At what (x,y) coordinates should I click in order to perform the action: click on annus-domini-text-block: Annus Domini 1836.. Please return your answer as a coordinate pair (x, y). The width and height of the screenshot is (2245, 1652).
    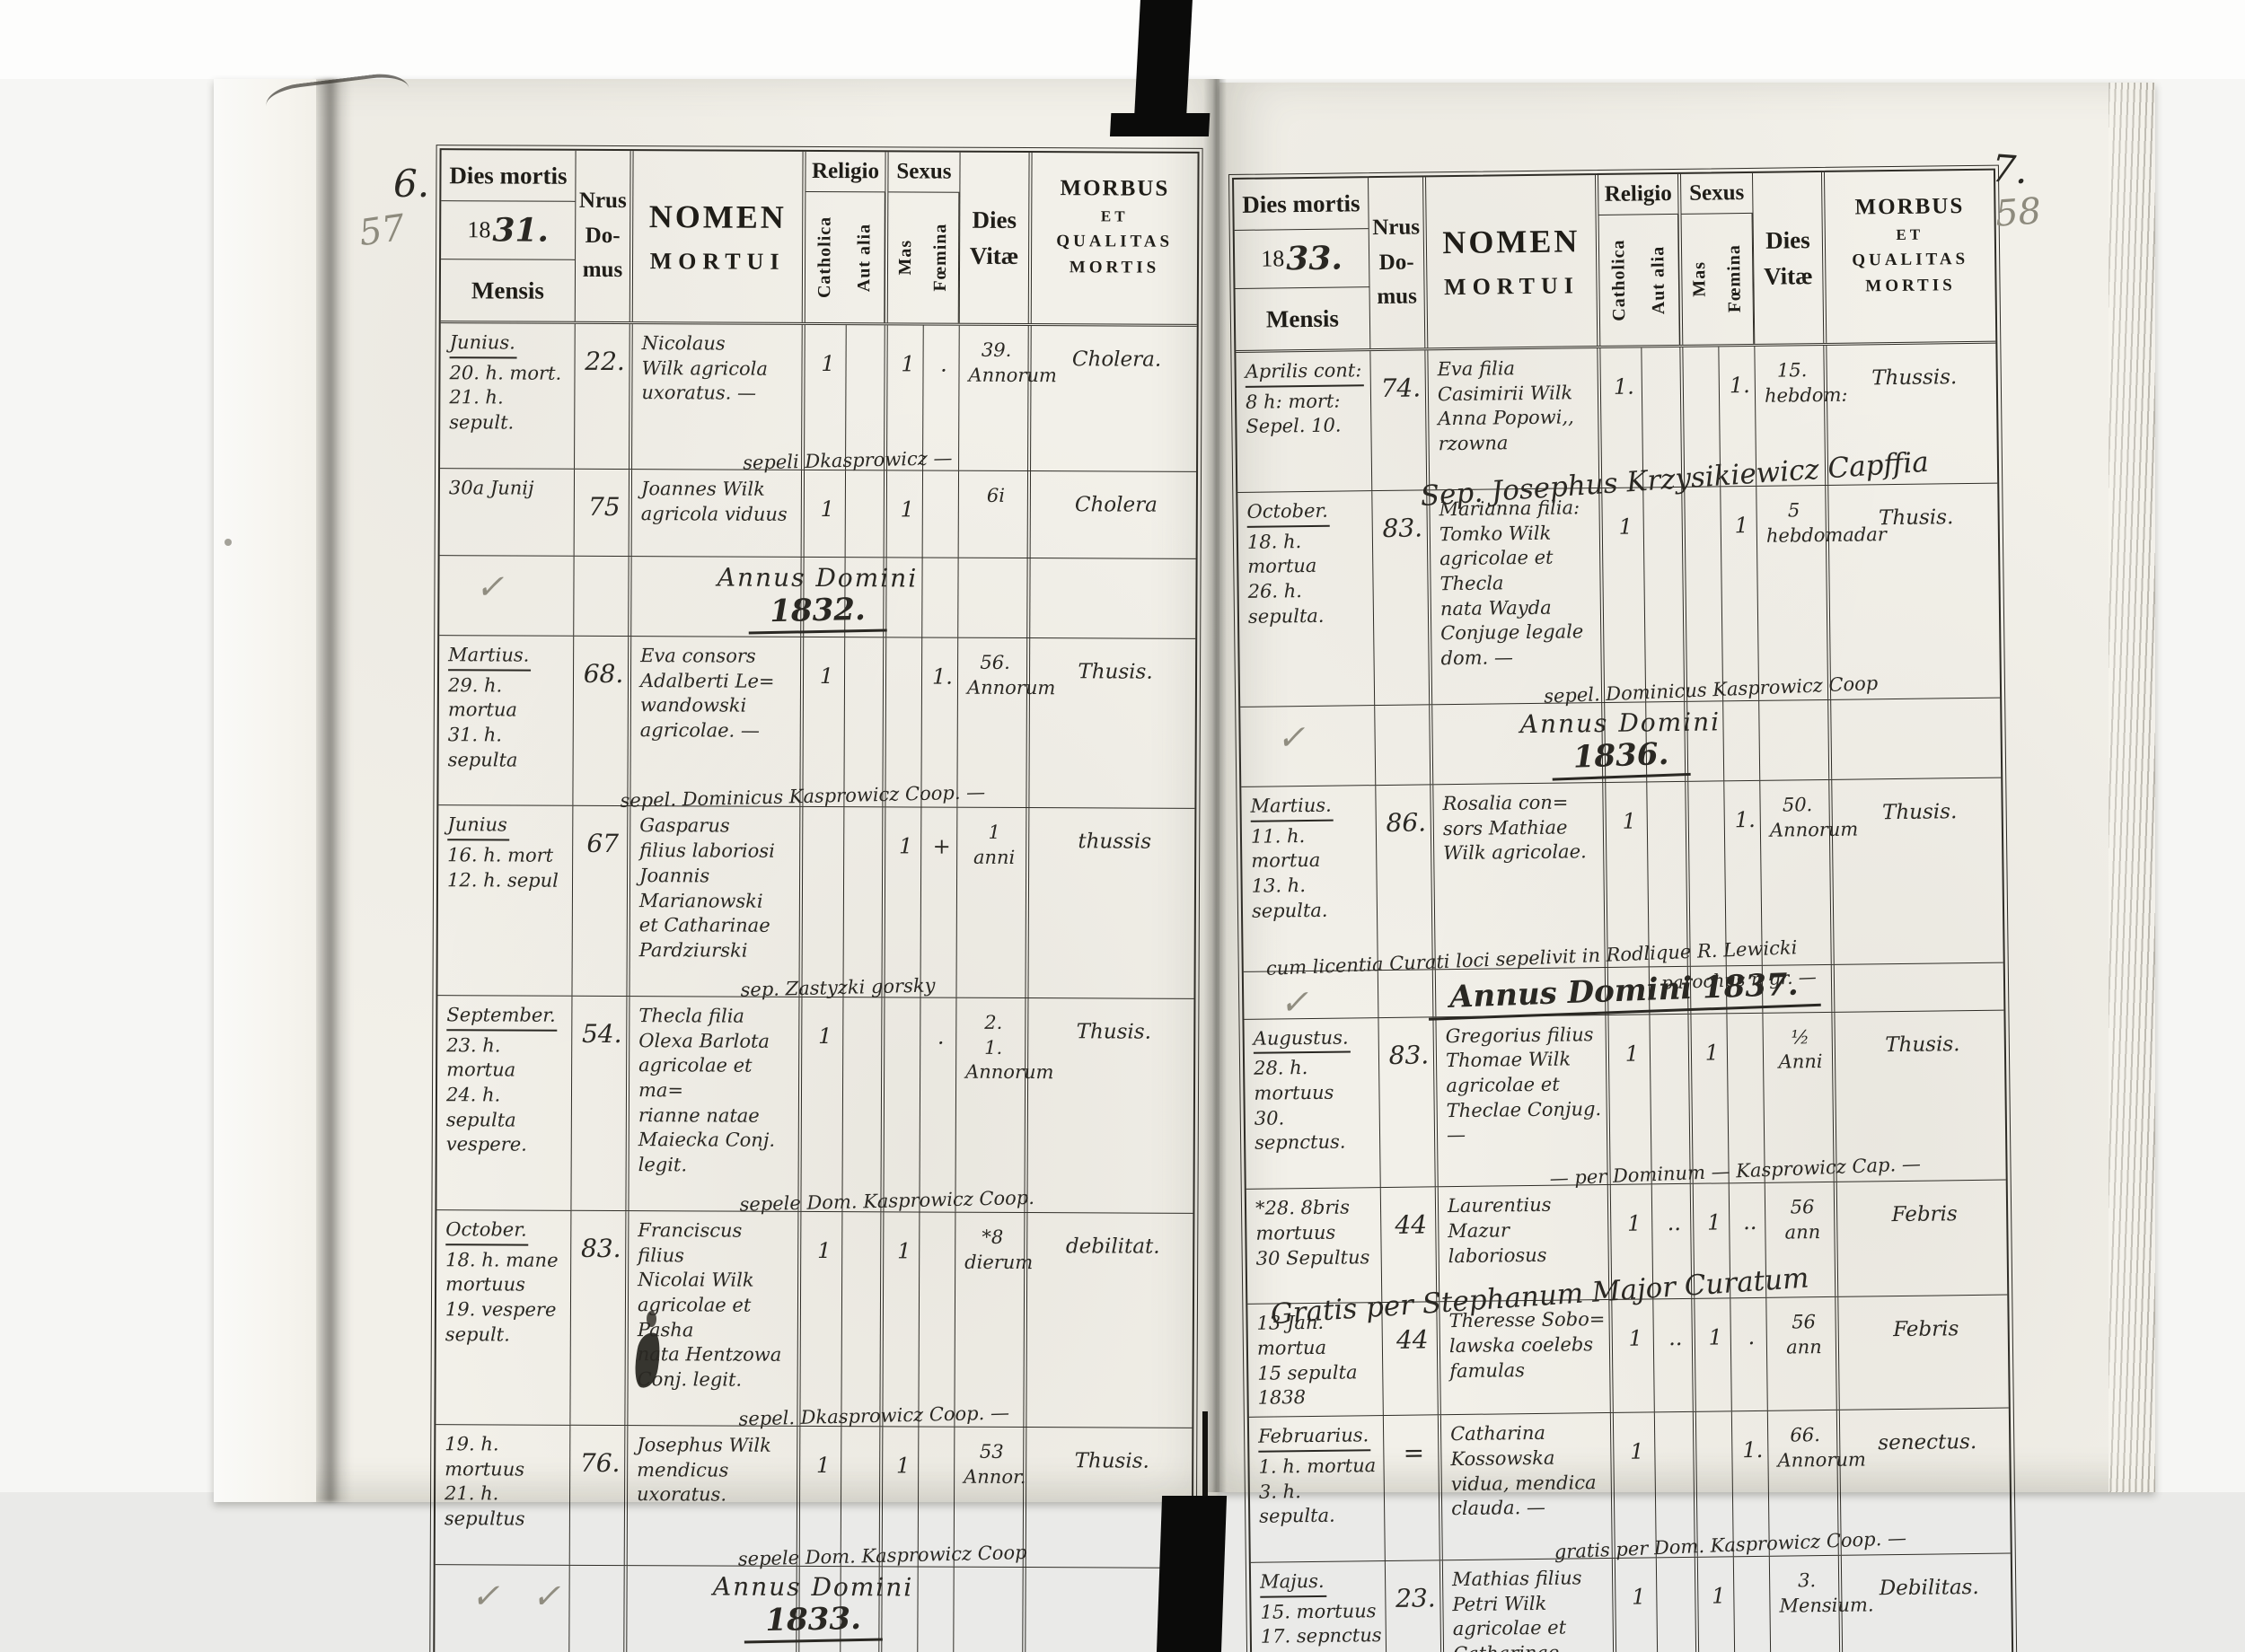
    Looking at the image, I should click on (1621, 743).